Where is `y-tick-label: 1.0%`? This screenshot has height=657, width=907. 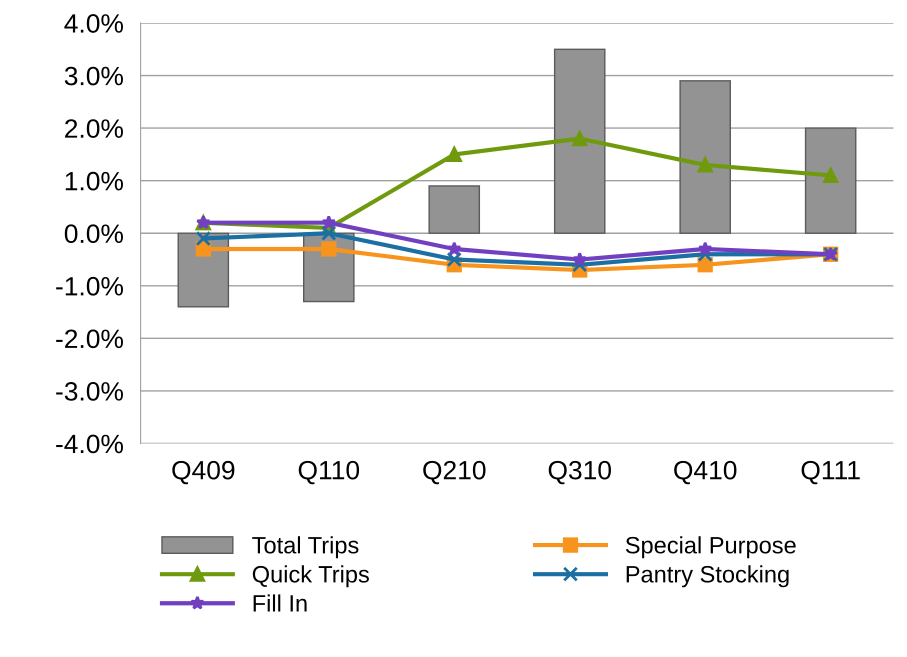 y-tick-label: 1.0% is located at coordinates (94, 181).